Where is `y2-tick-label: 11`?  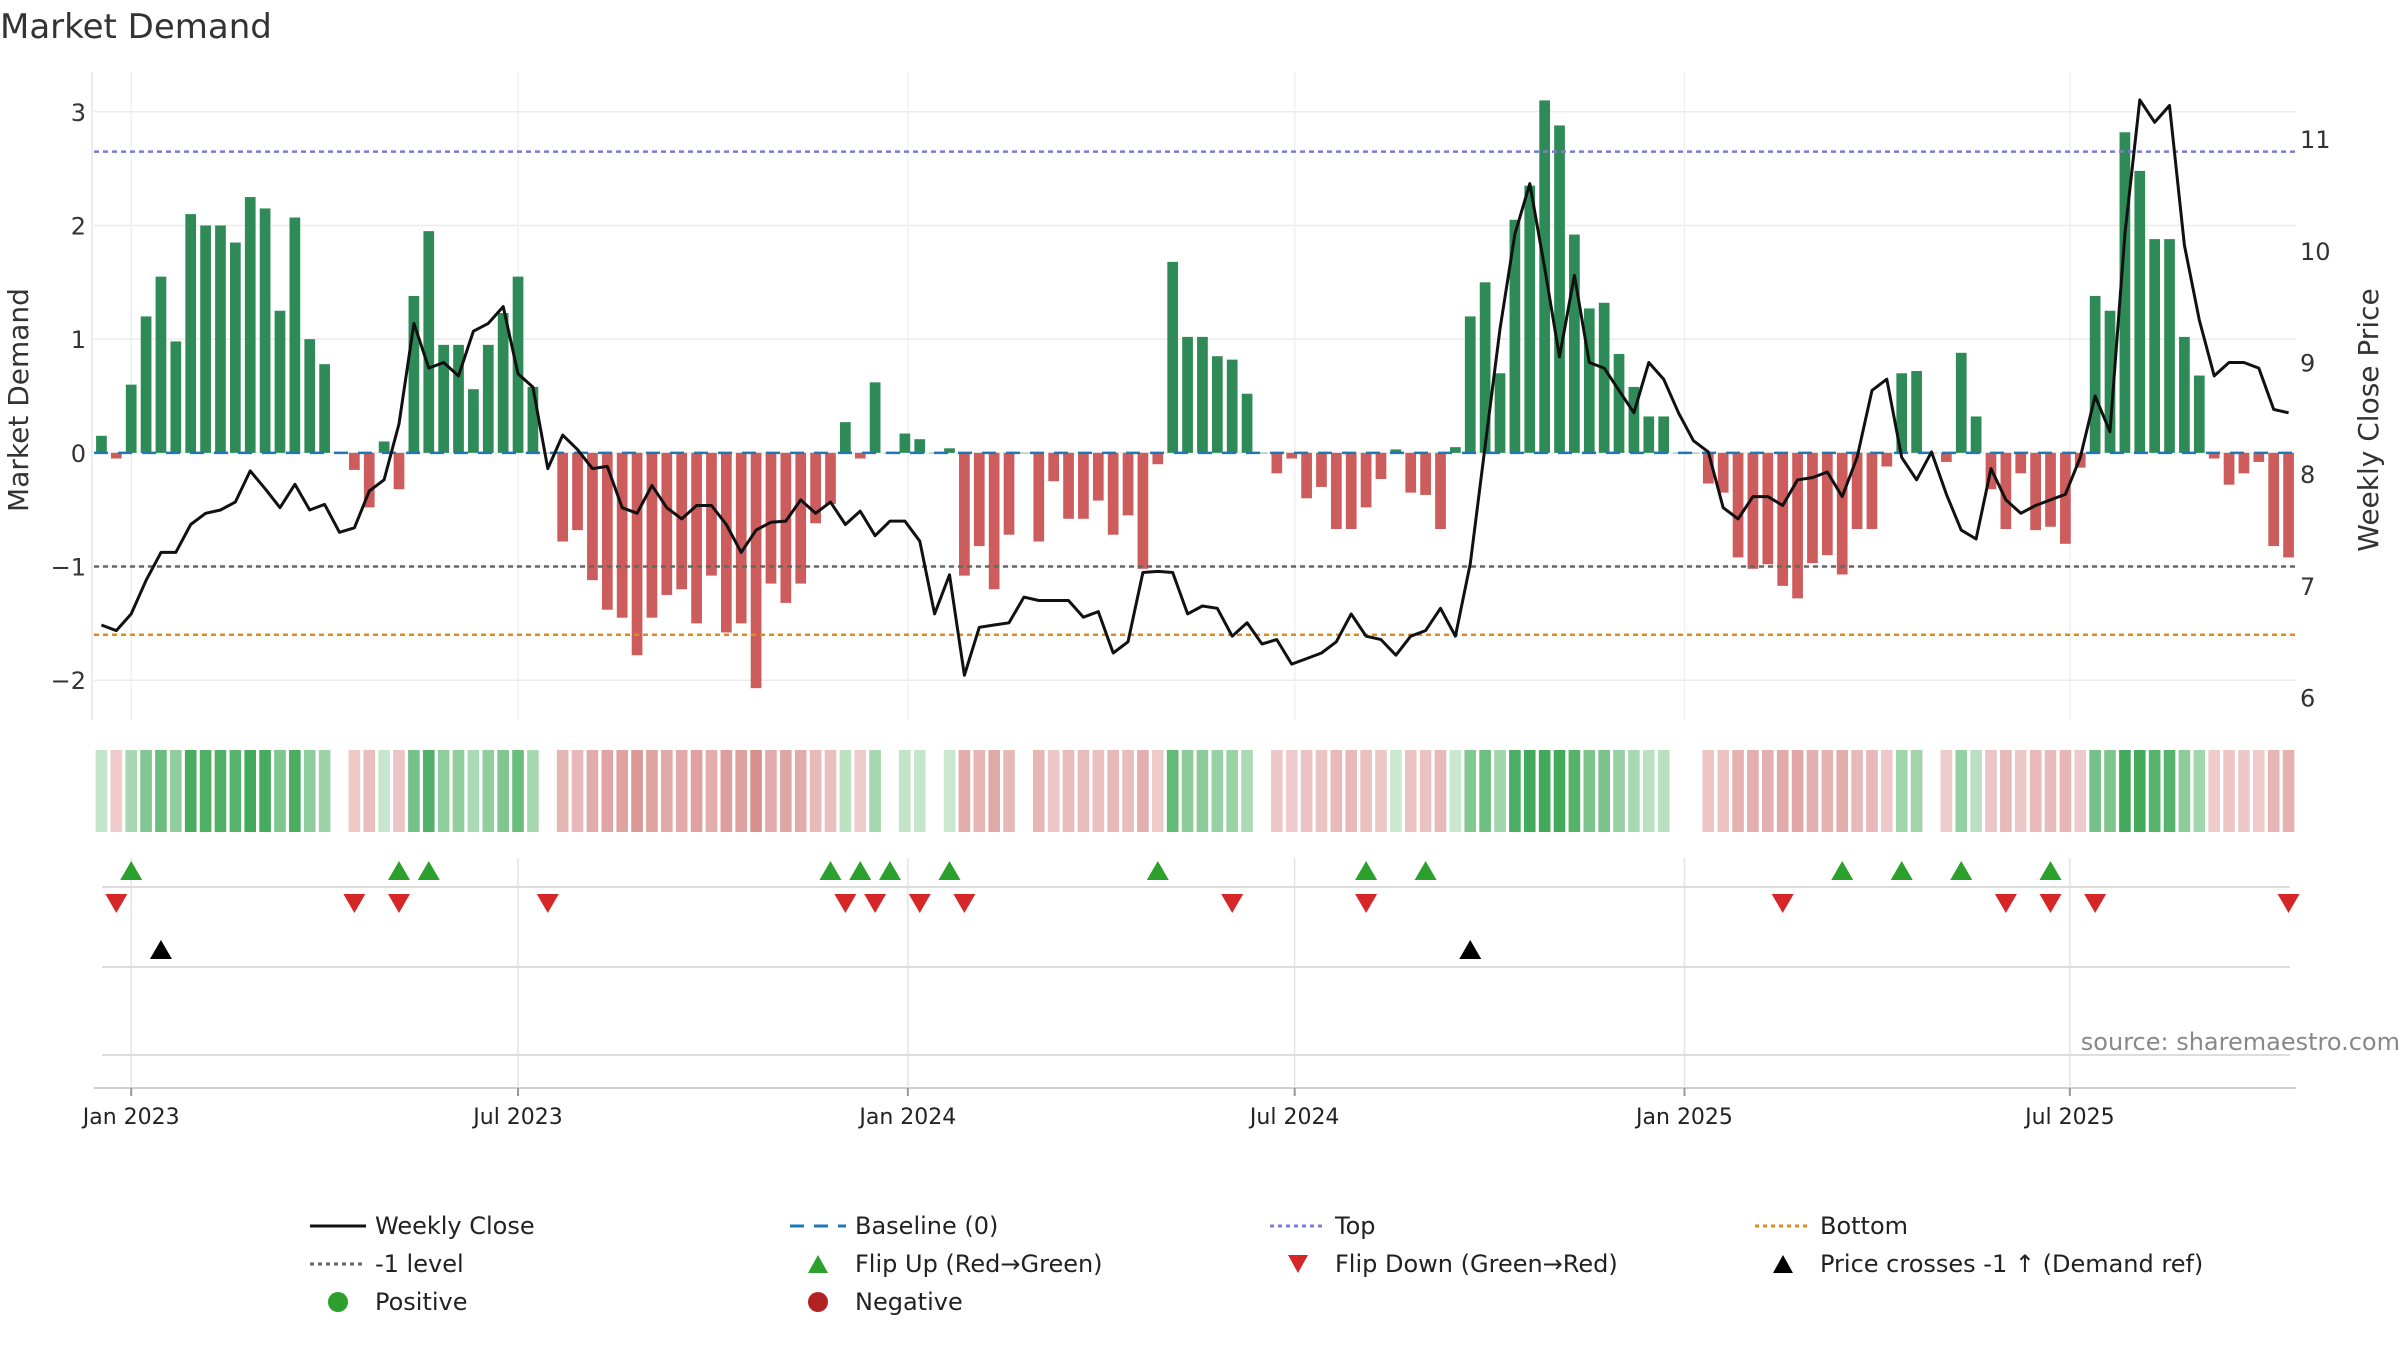 y2-tick-label: 11 is located at coordinates (2315, 140).